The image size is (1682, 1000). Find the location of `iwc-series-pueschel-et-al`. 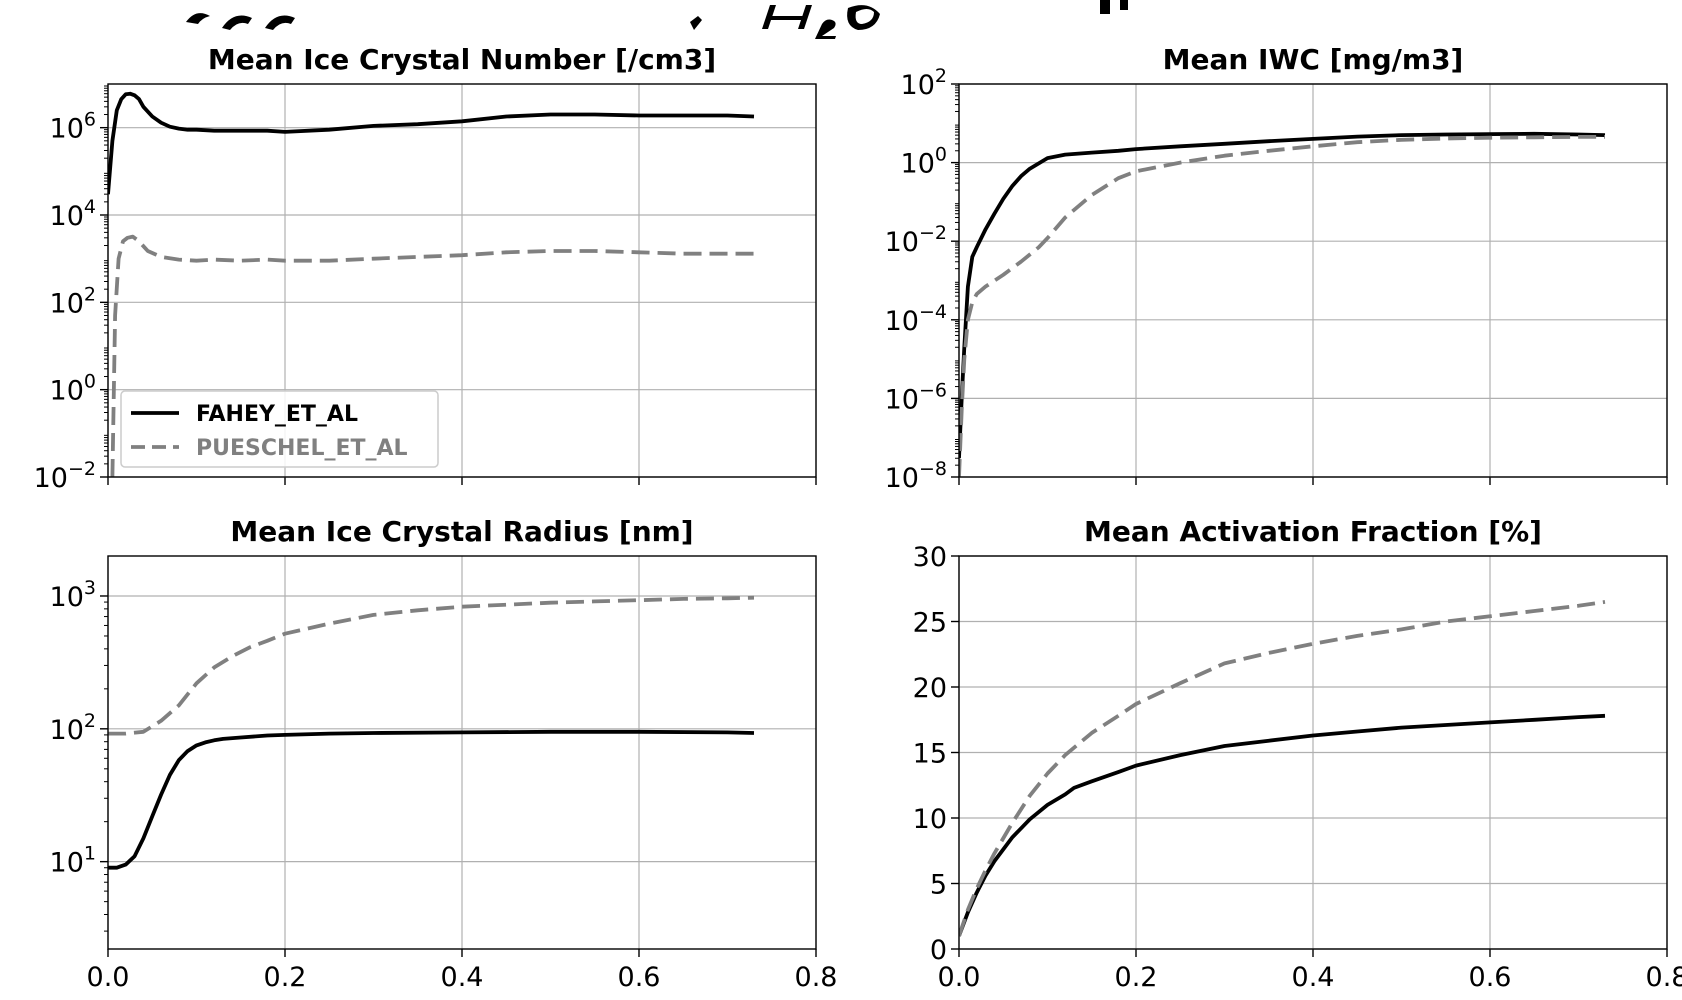

iwc-series-pueschel-et-al is located at coordinates (1282, 305).